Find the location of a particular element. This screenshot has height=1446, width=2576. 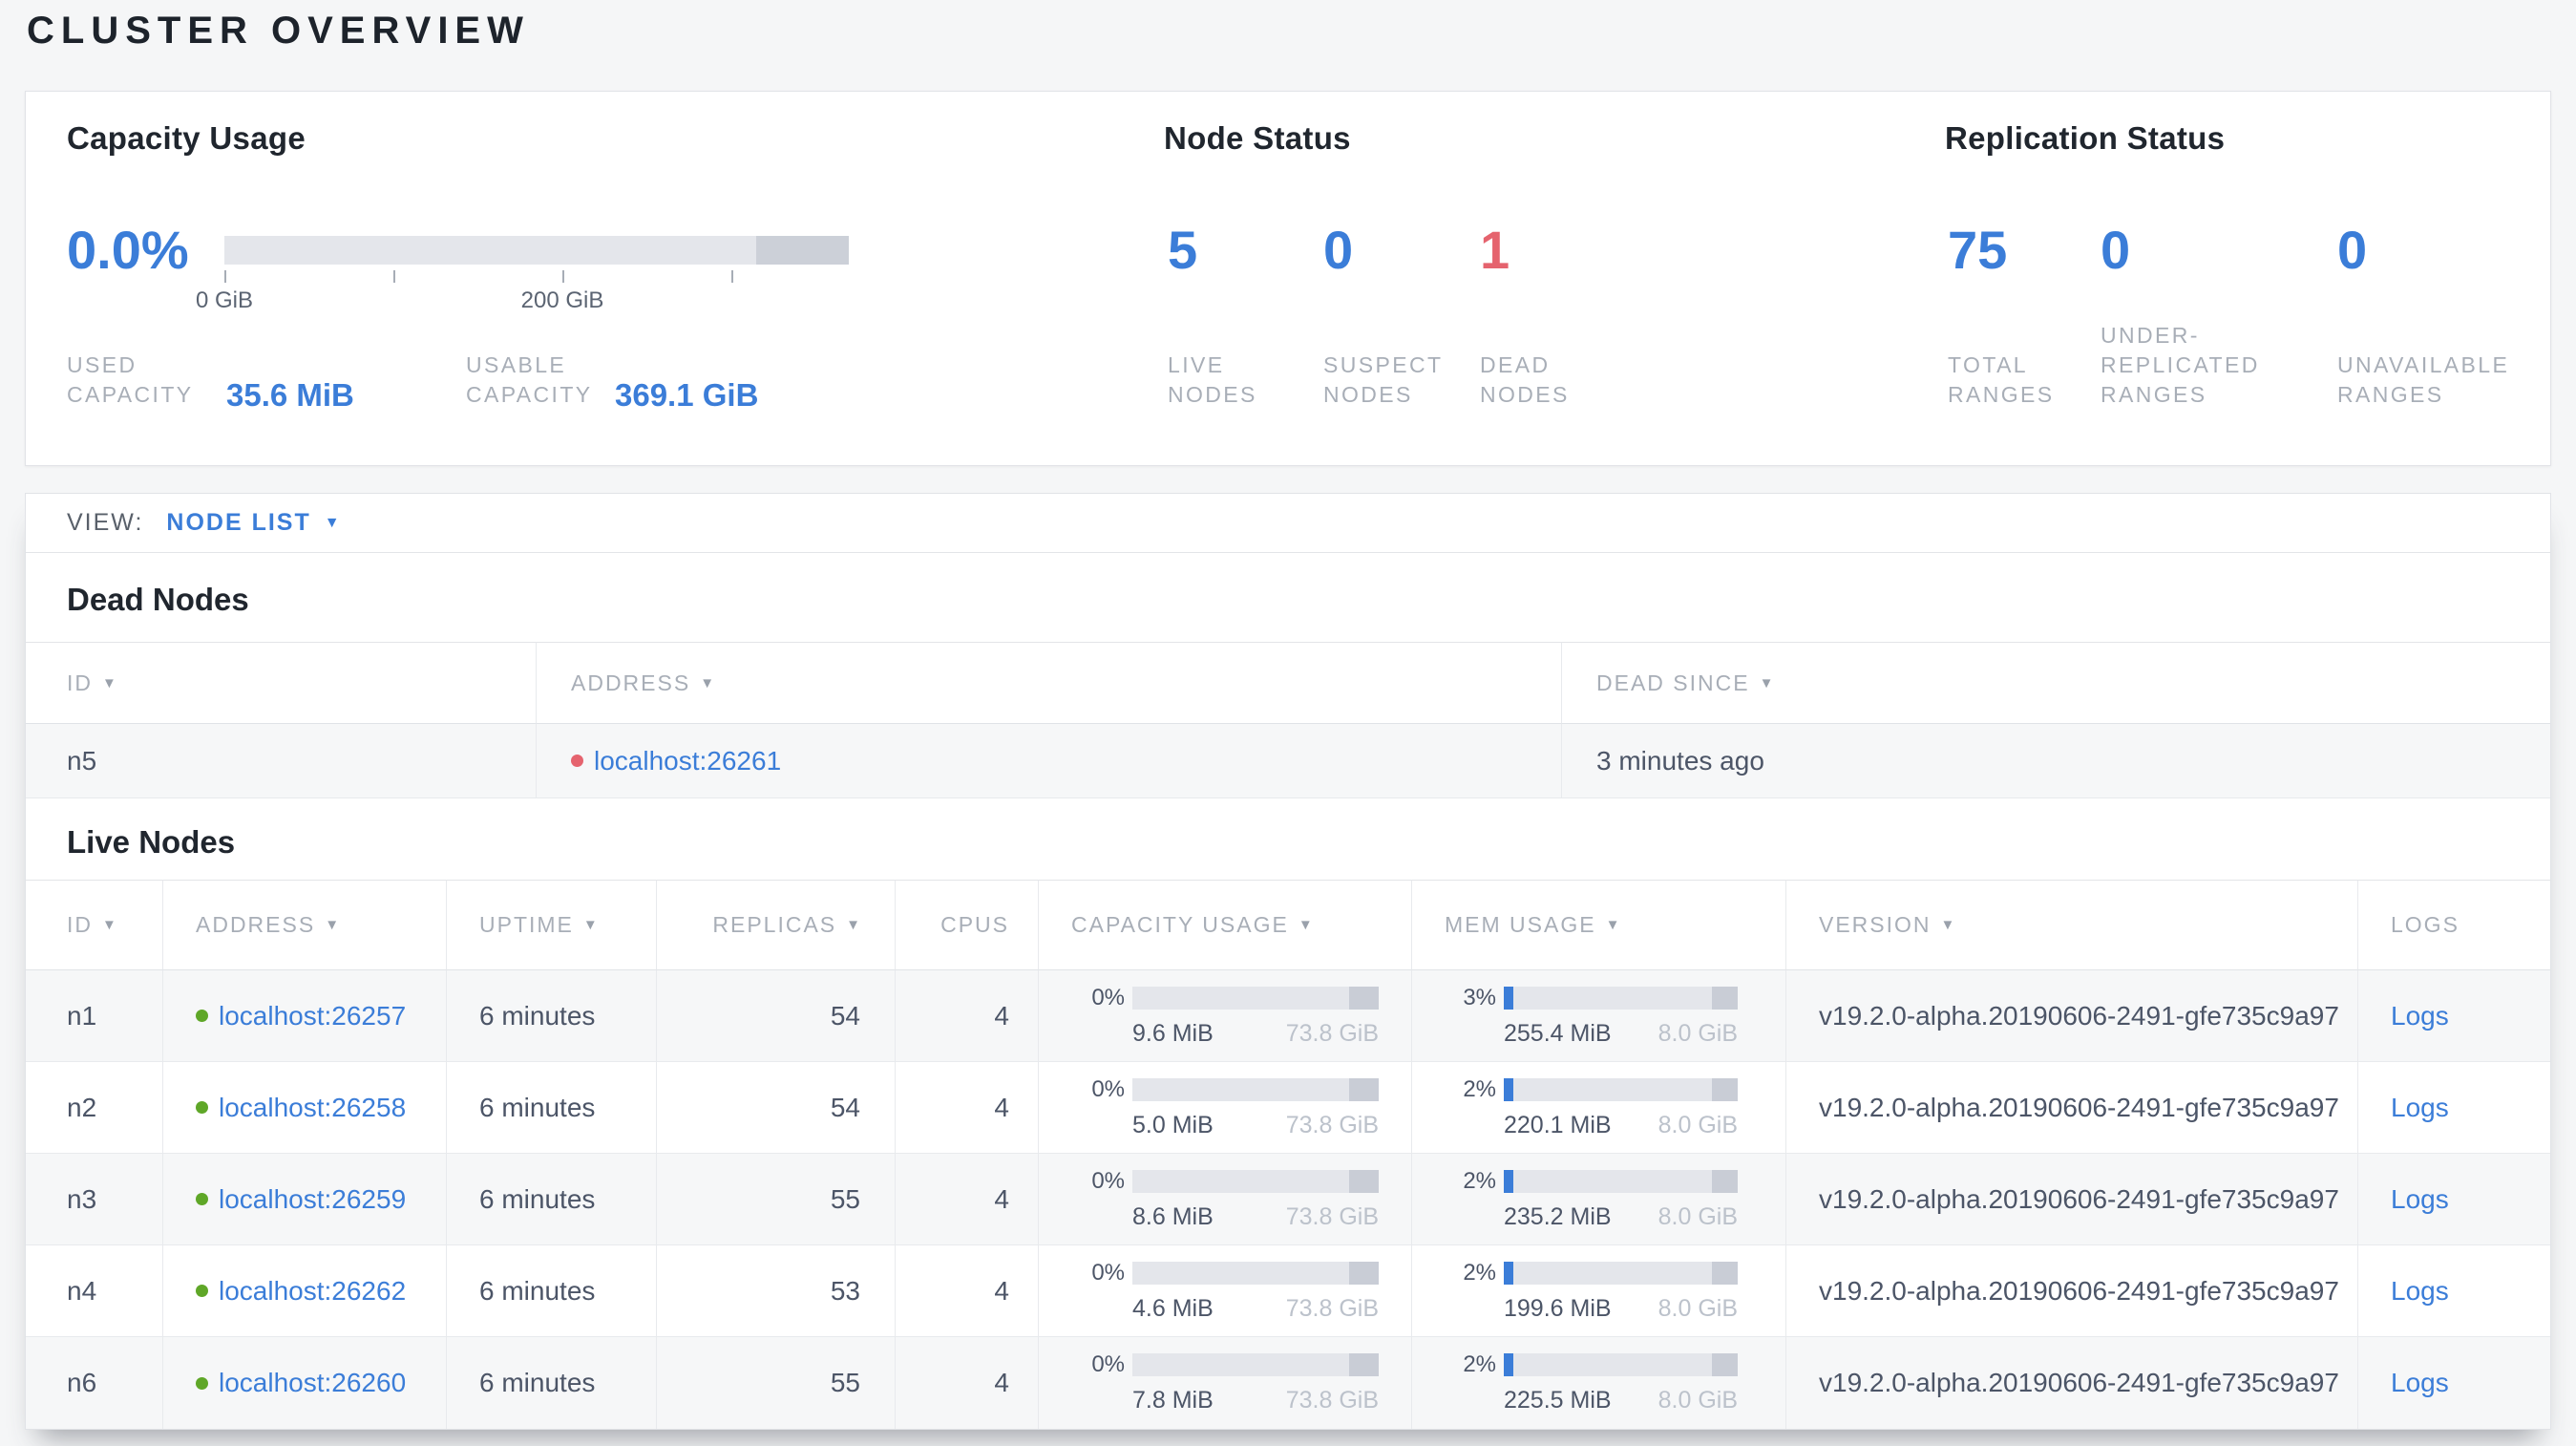

view-selector-label: VIEW: is located at coordinates (105, 522).